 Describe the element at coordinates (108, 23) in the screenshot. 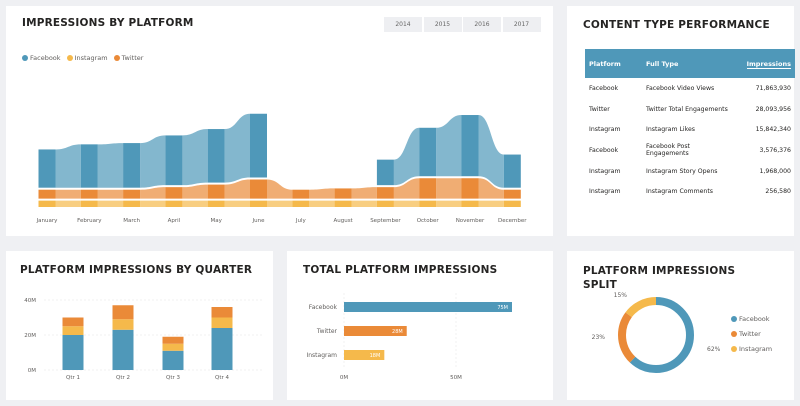

I see `impressions-card-title: IMPRESSIONS BY PLATFORM` at that location.